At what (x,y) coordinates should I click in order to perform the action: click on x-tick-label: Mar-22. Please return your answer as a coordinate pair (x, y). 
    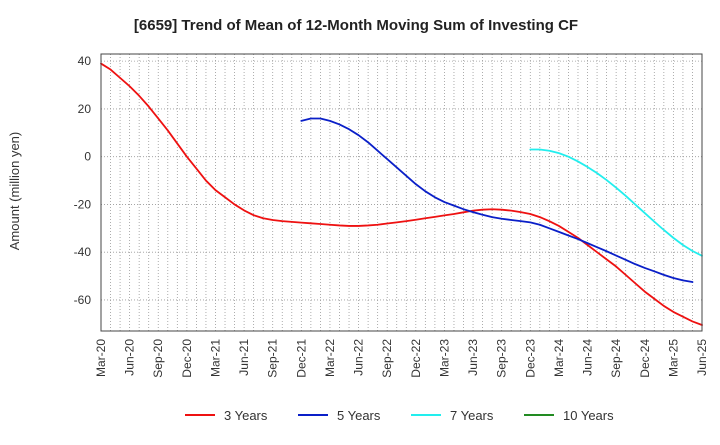
    Looking at the image, I should click on (330, 358).